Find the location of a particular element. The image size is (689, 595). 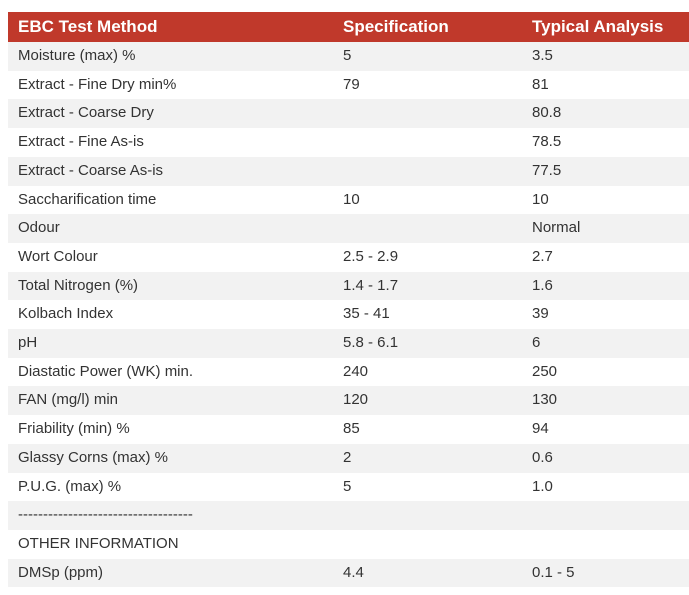

cell-typical: 94 is located at coordinates (540, 429).